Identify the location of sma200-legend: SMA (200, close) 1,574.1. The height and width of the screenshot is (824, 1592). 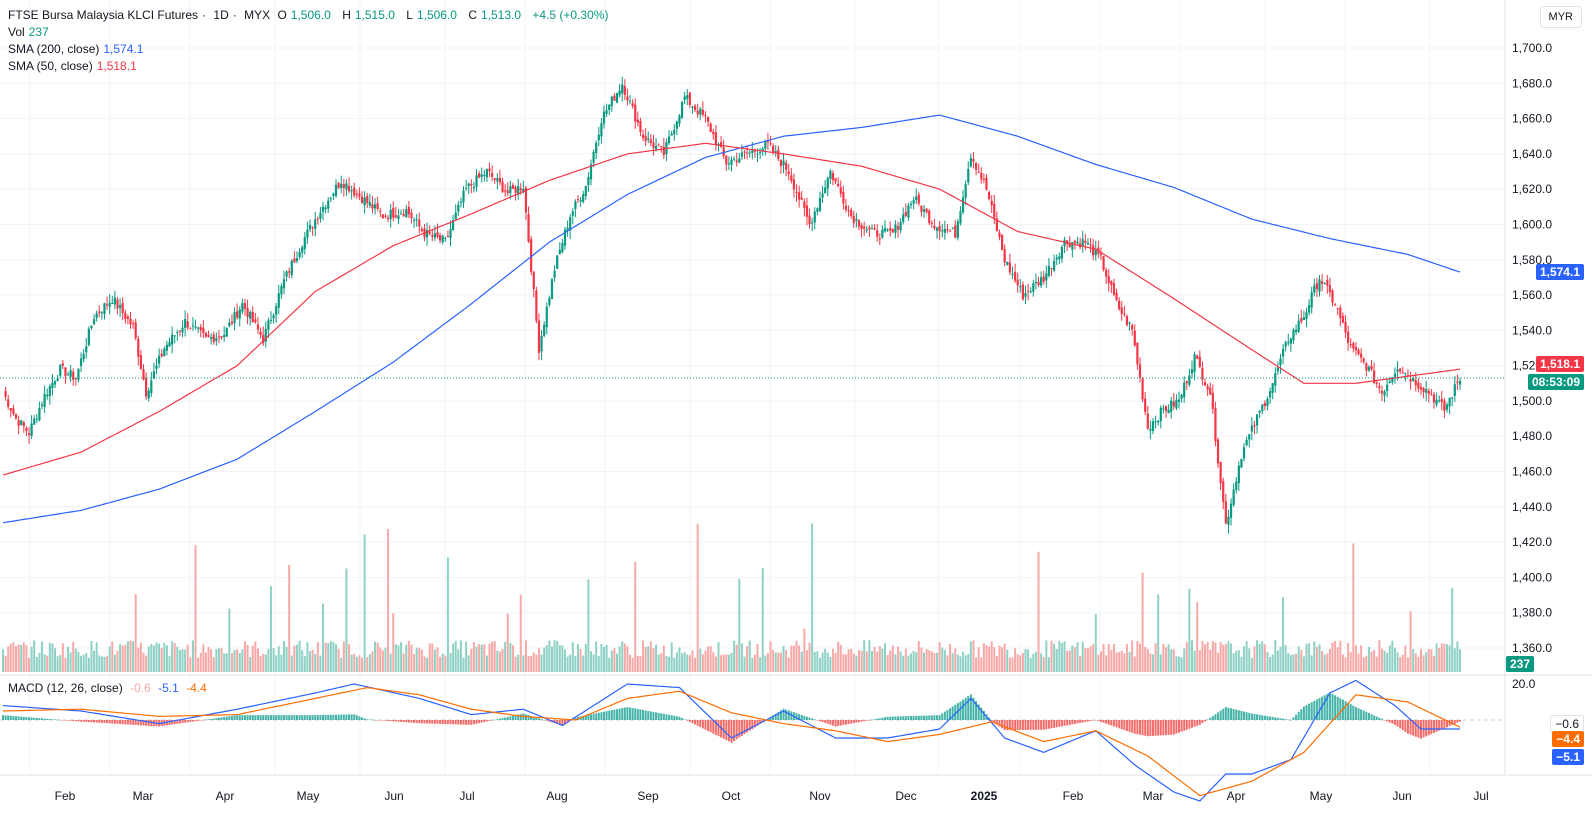
(76, 49).